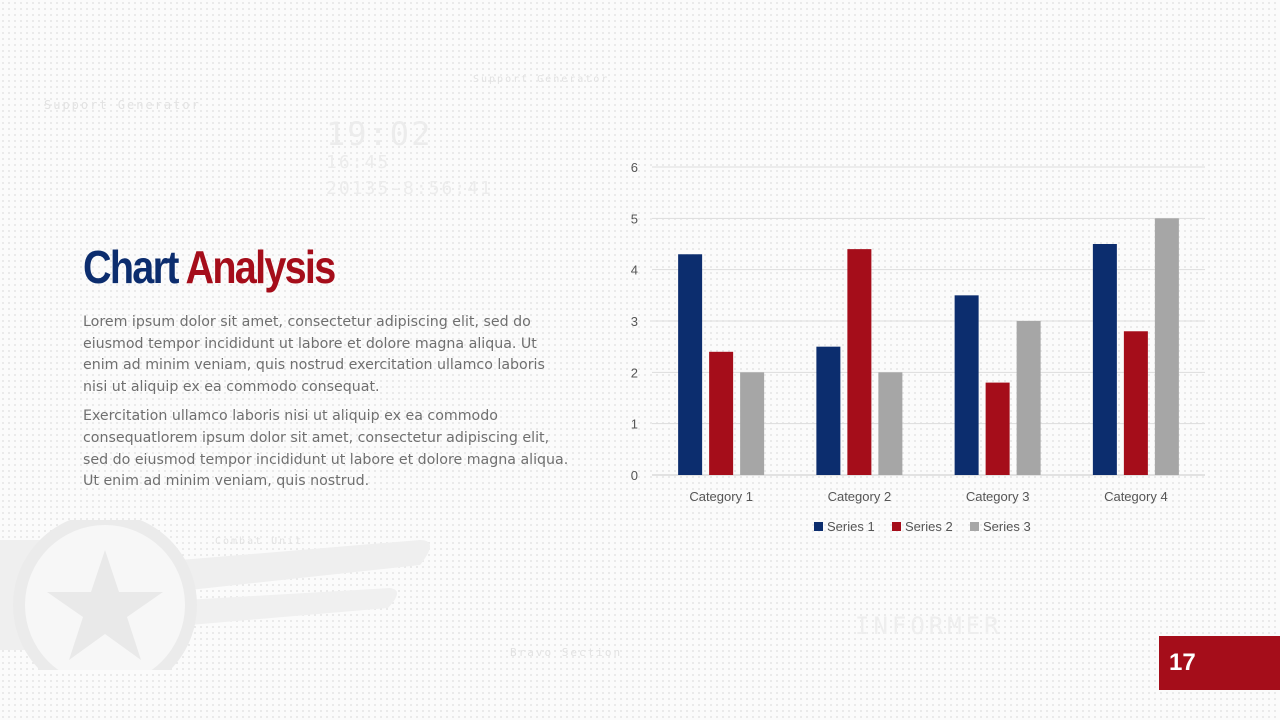 The height and width of the screenshot is (720, 1280). I want to click on legend-label-2: Series 2, so click(929, 526).